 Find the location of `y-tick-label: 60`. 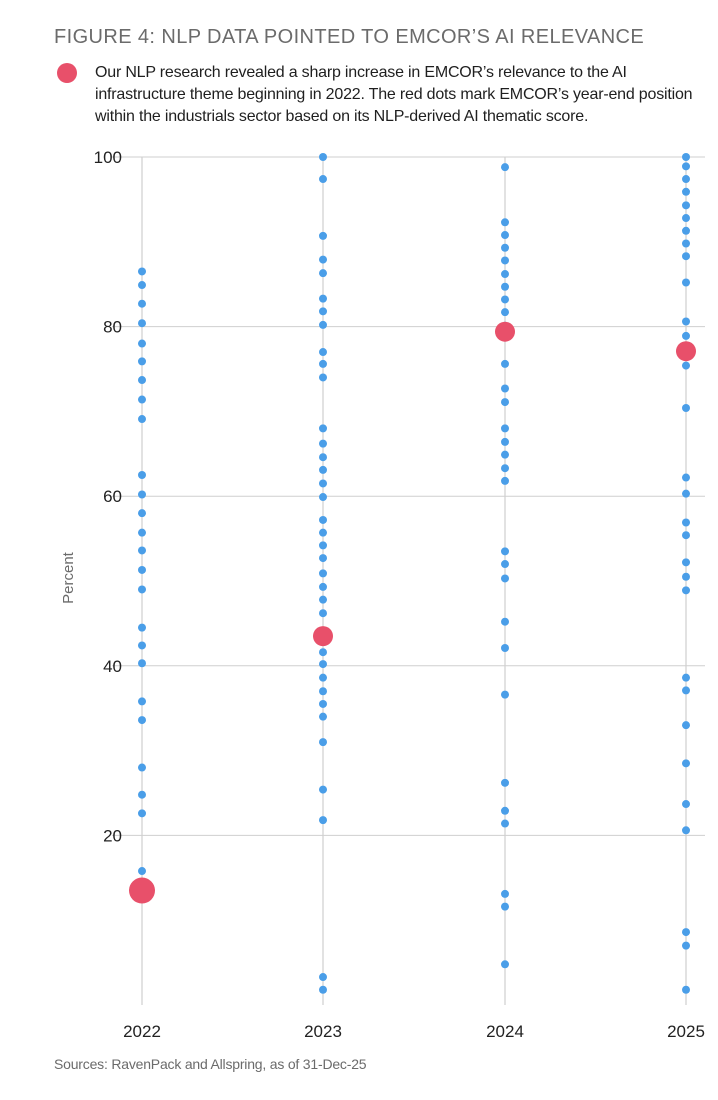

y-tick-label: 60 is located at coordinates (112, 496).